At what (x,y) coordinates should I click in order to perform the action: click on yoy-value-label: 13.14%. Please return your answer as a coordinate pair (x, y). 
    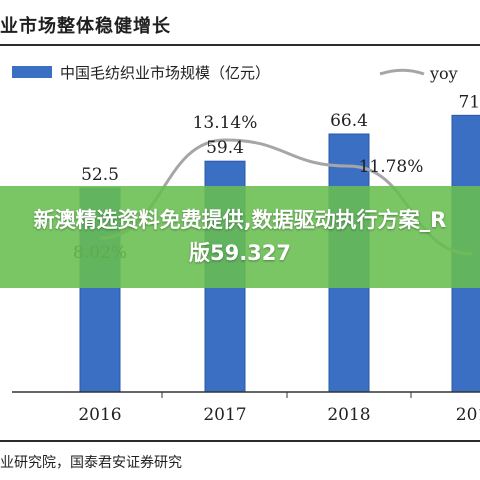
    Looking at the image, I should click on (225, 123).